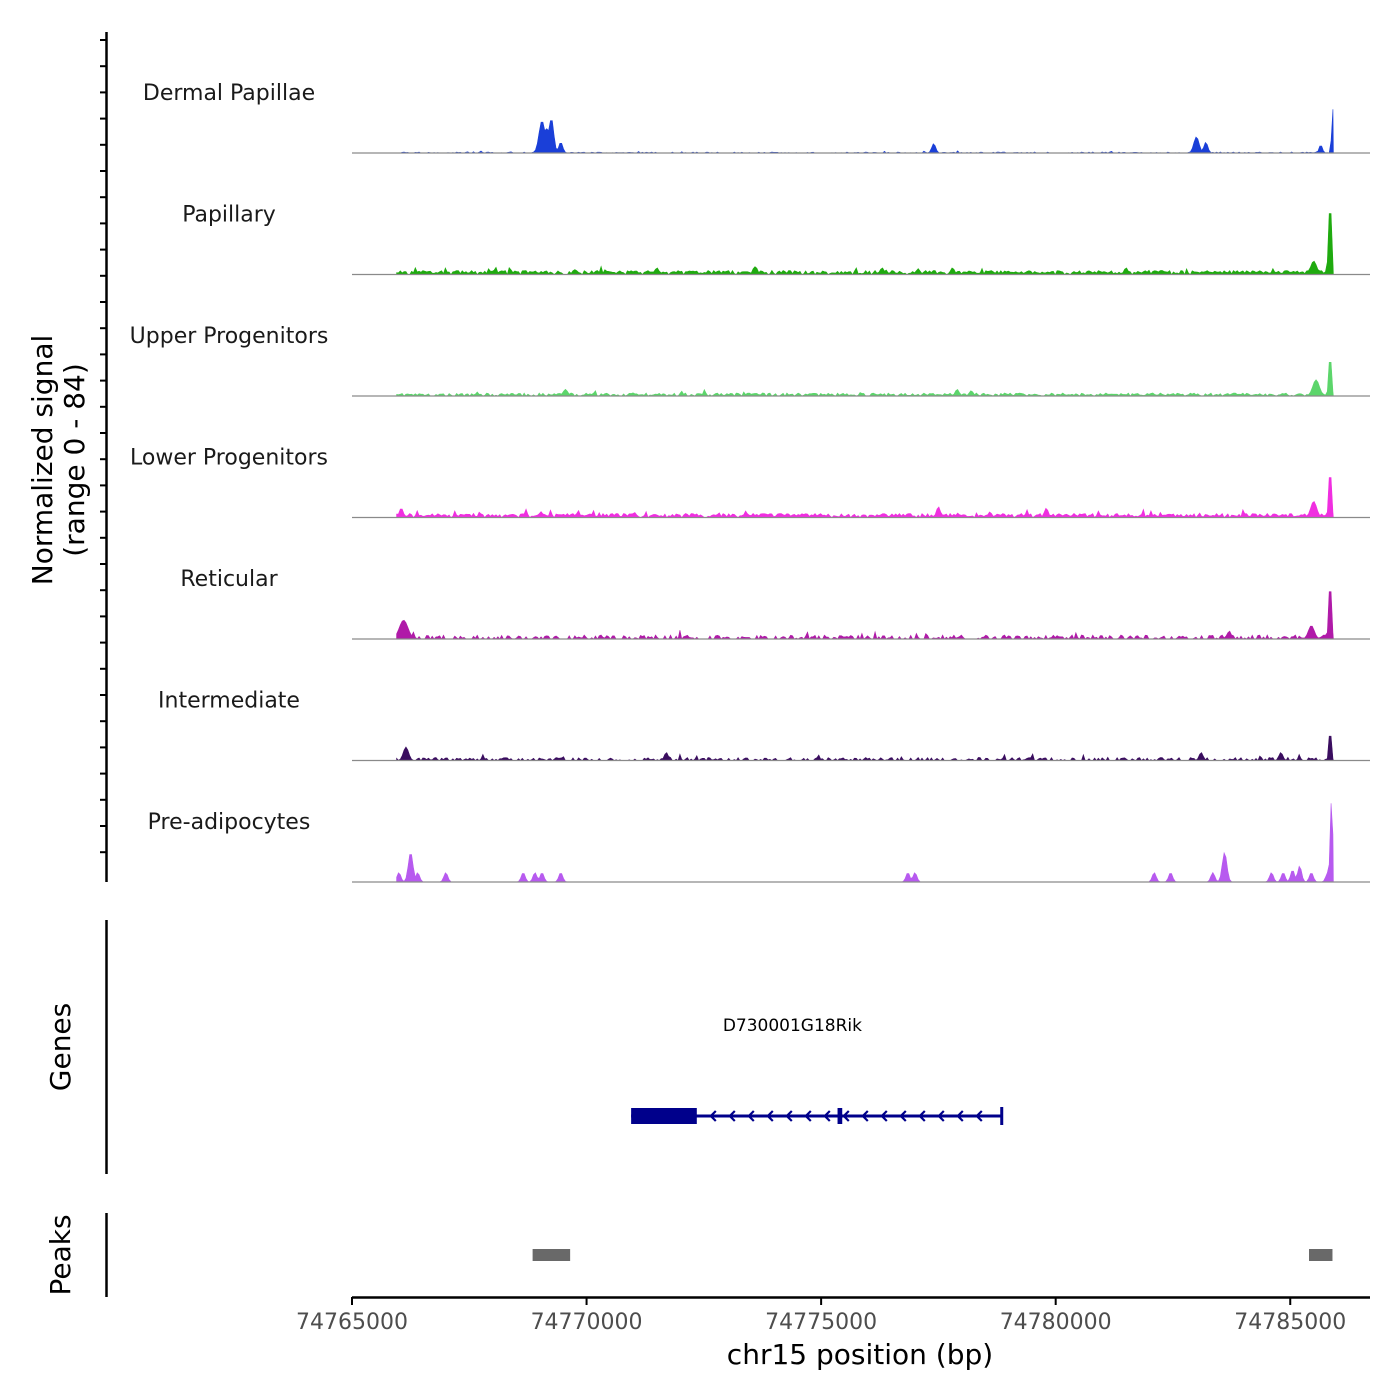  What do you see at coordinates (775, 603) in the screenshot?
I see `track-reticular: Reticular` at bounding box center [775, 603].